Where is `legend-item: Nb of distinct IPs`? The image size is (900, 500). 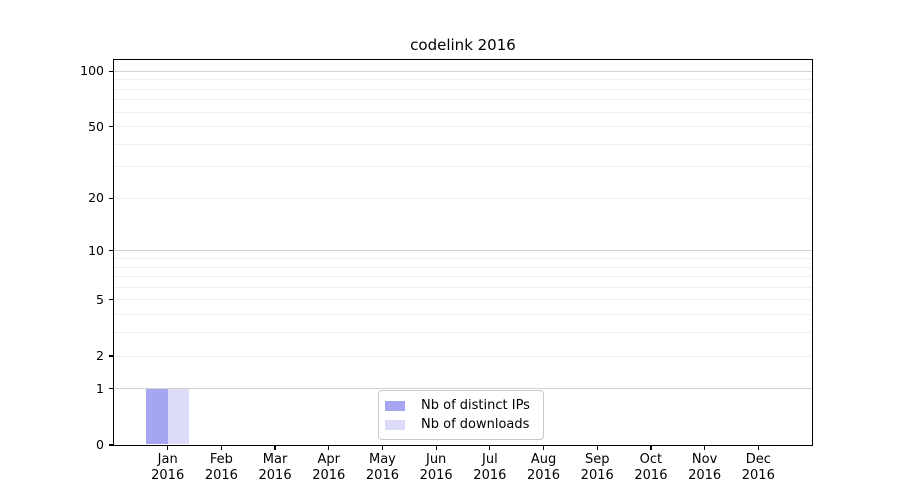
legend-item: Nb of distinct IPs is located at coordinates (460, 405).